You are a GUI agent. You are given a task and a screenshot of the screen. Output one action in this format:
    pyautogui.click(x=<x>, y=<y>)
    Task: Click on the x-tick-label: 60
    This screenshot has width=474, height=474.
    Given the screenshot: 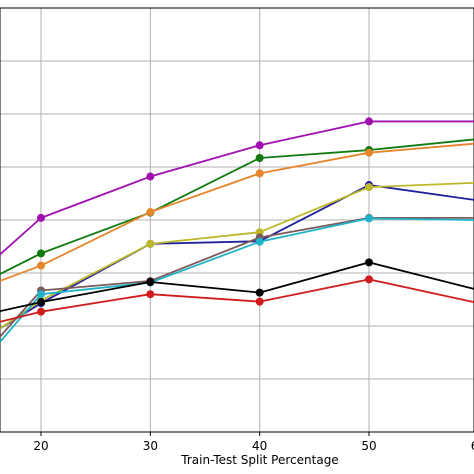 What is the action you would take?
    pyautogui.click(x=472, y=446)
    